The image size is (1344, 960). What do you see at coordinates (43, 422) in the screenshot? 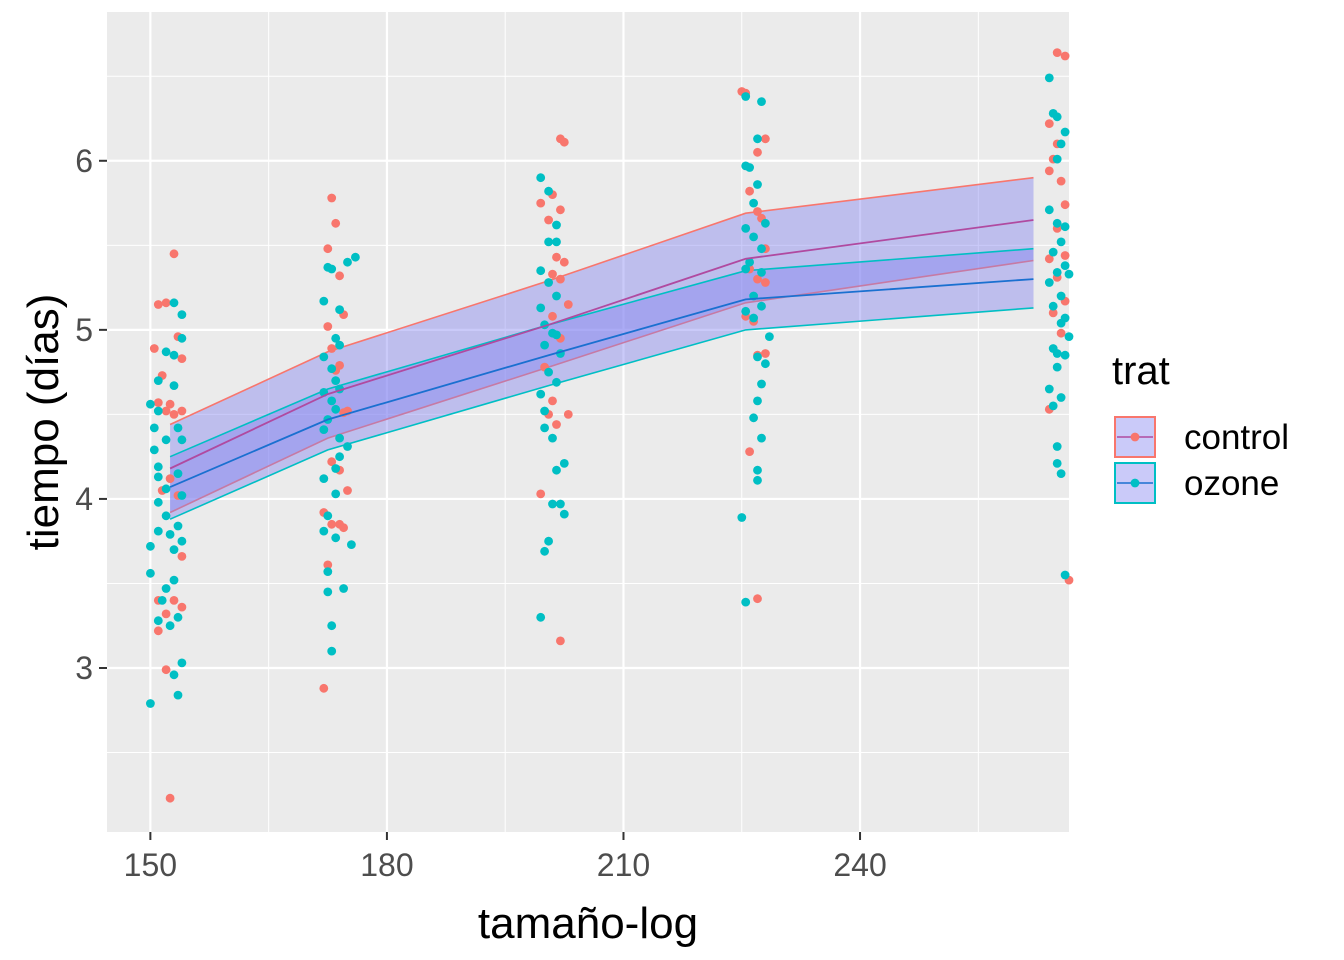
I see `y-axis-title: tiempo (días)` at bounding box center [43, 422].